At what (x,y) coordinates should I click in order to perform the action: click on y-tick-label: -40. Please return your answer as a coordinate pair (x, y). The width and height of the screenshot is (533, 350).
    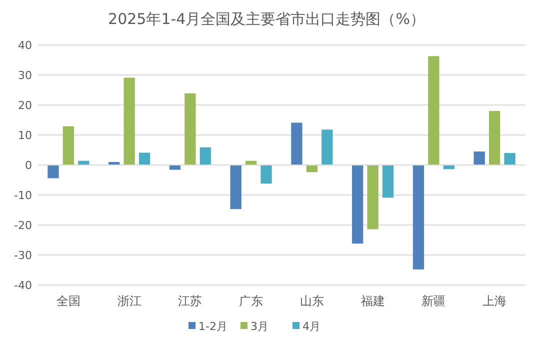
    Looking at the image, I should click on (23, 285).